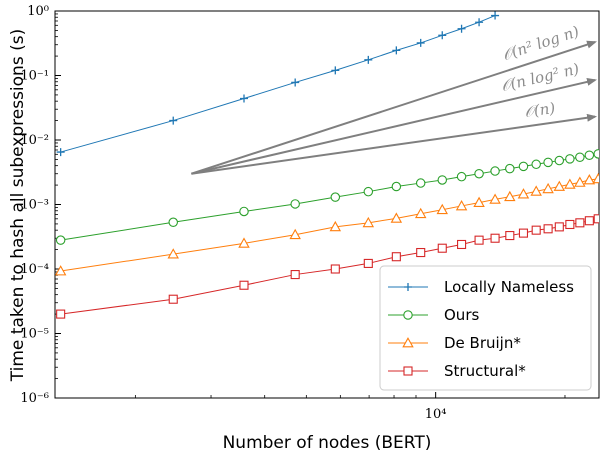 This screenshot has width=600, height=456. I want to click on y-tick-label: 10⁻⁶, so click(34, 398).